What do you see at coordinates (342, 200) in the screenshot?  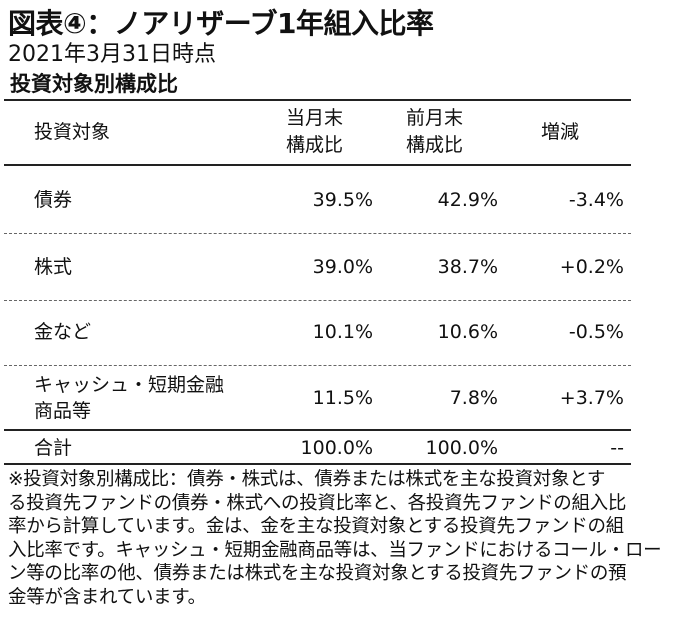 I see `row-current: 39.5%` at bounding box center [342, 200].